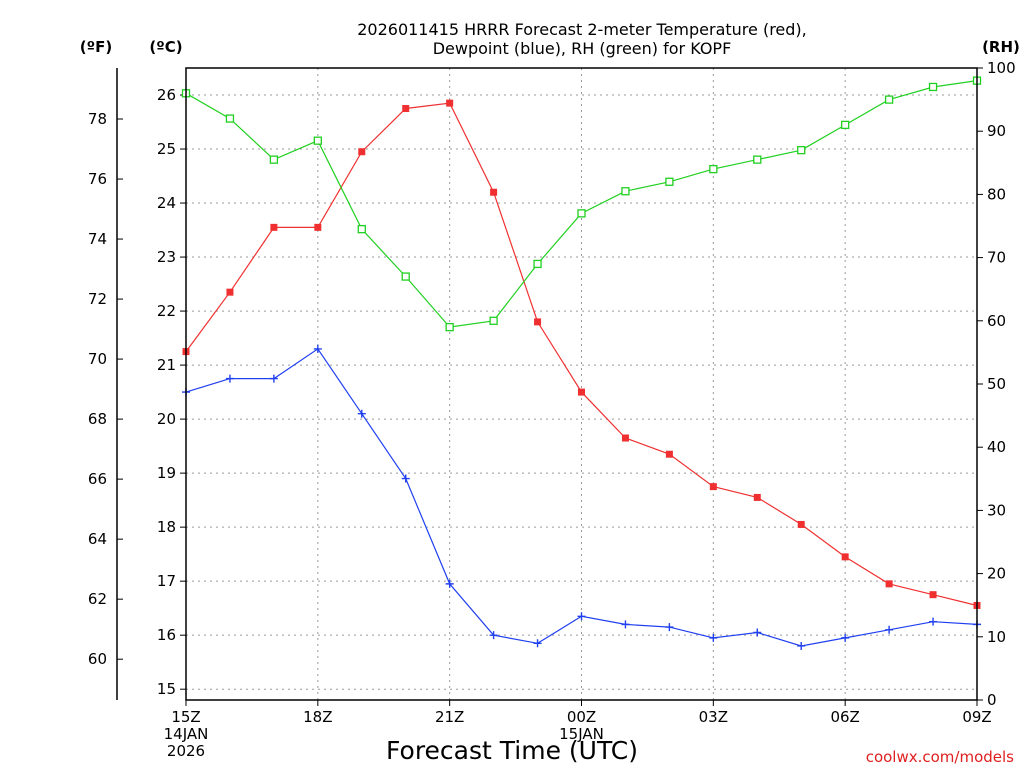  What do you see at coordinates (166, 419) in the screenshot?
I see `celsius-tick-label: 20` at bounding box center [166, 419].